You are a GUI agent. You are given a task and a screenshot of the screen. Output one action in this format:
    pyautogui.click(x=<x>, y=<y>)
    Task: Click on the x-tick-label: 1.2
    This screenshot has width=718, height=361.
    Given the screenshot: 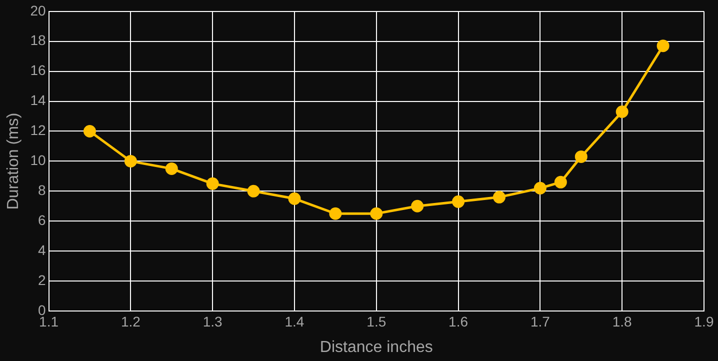 What is the action you would take?
    pyautogui.click(x=130, y=321)
    